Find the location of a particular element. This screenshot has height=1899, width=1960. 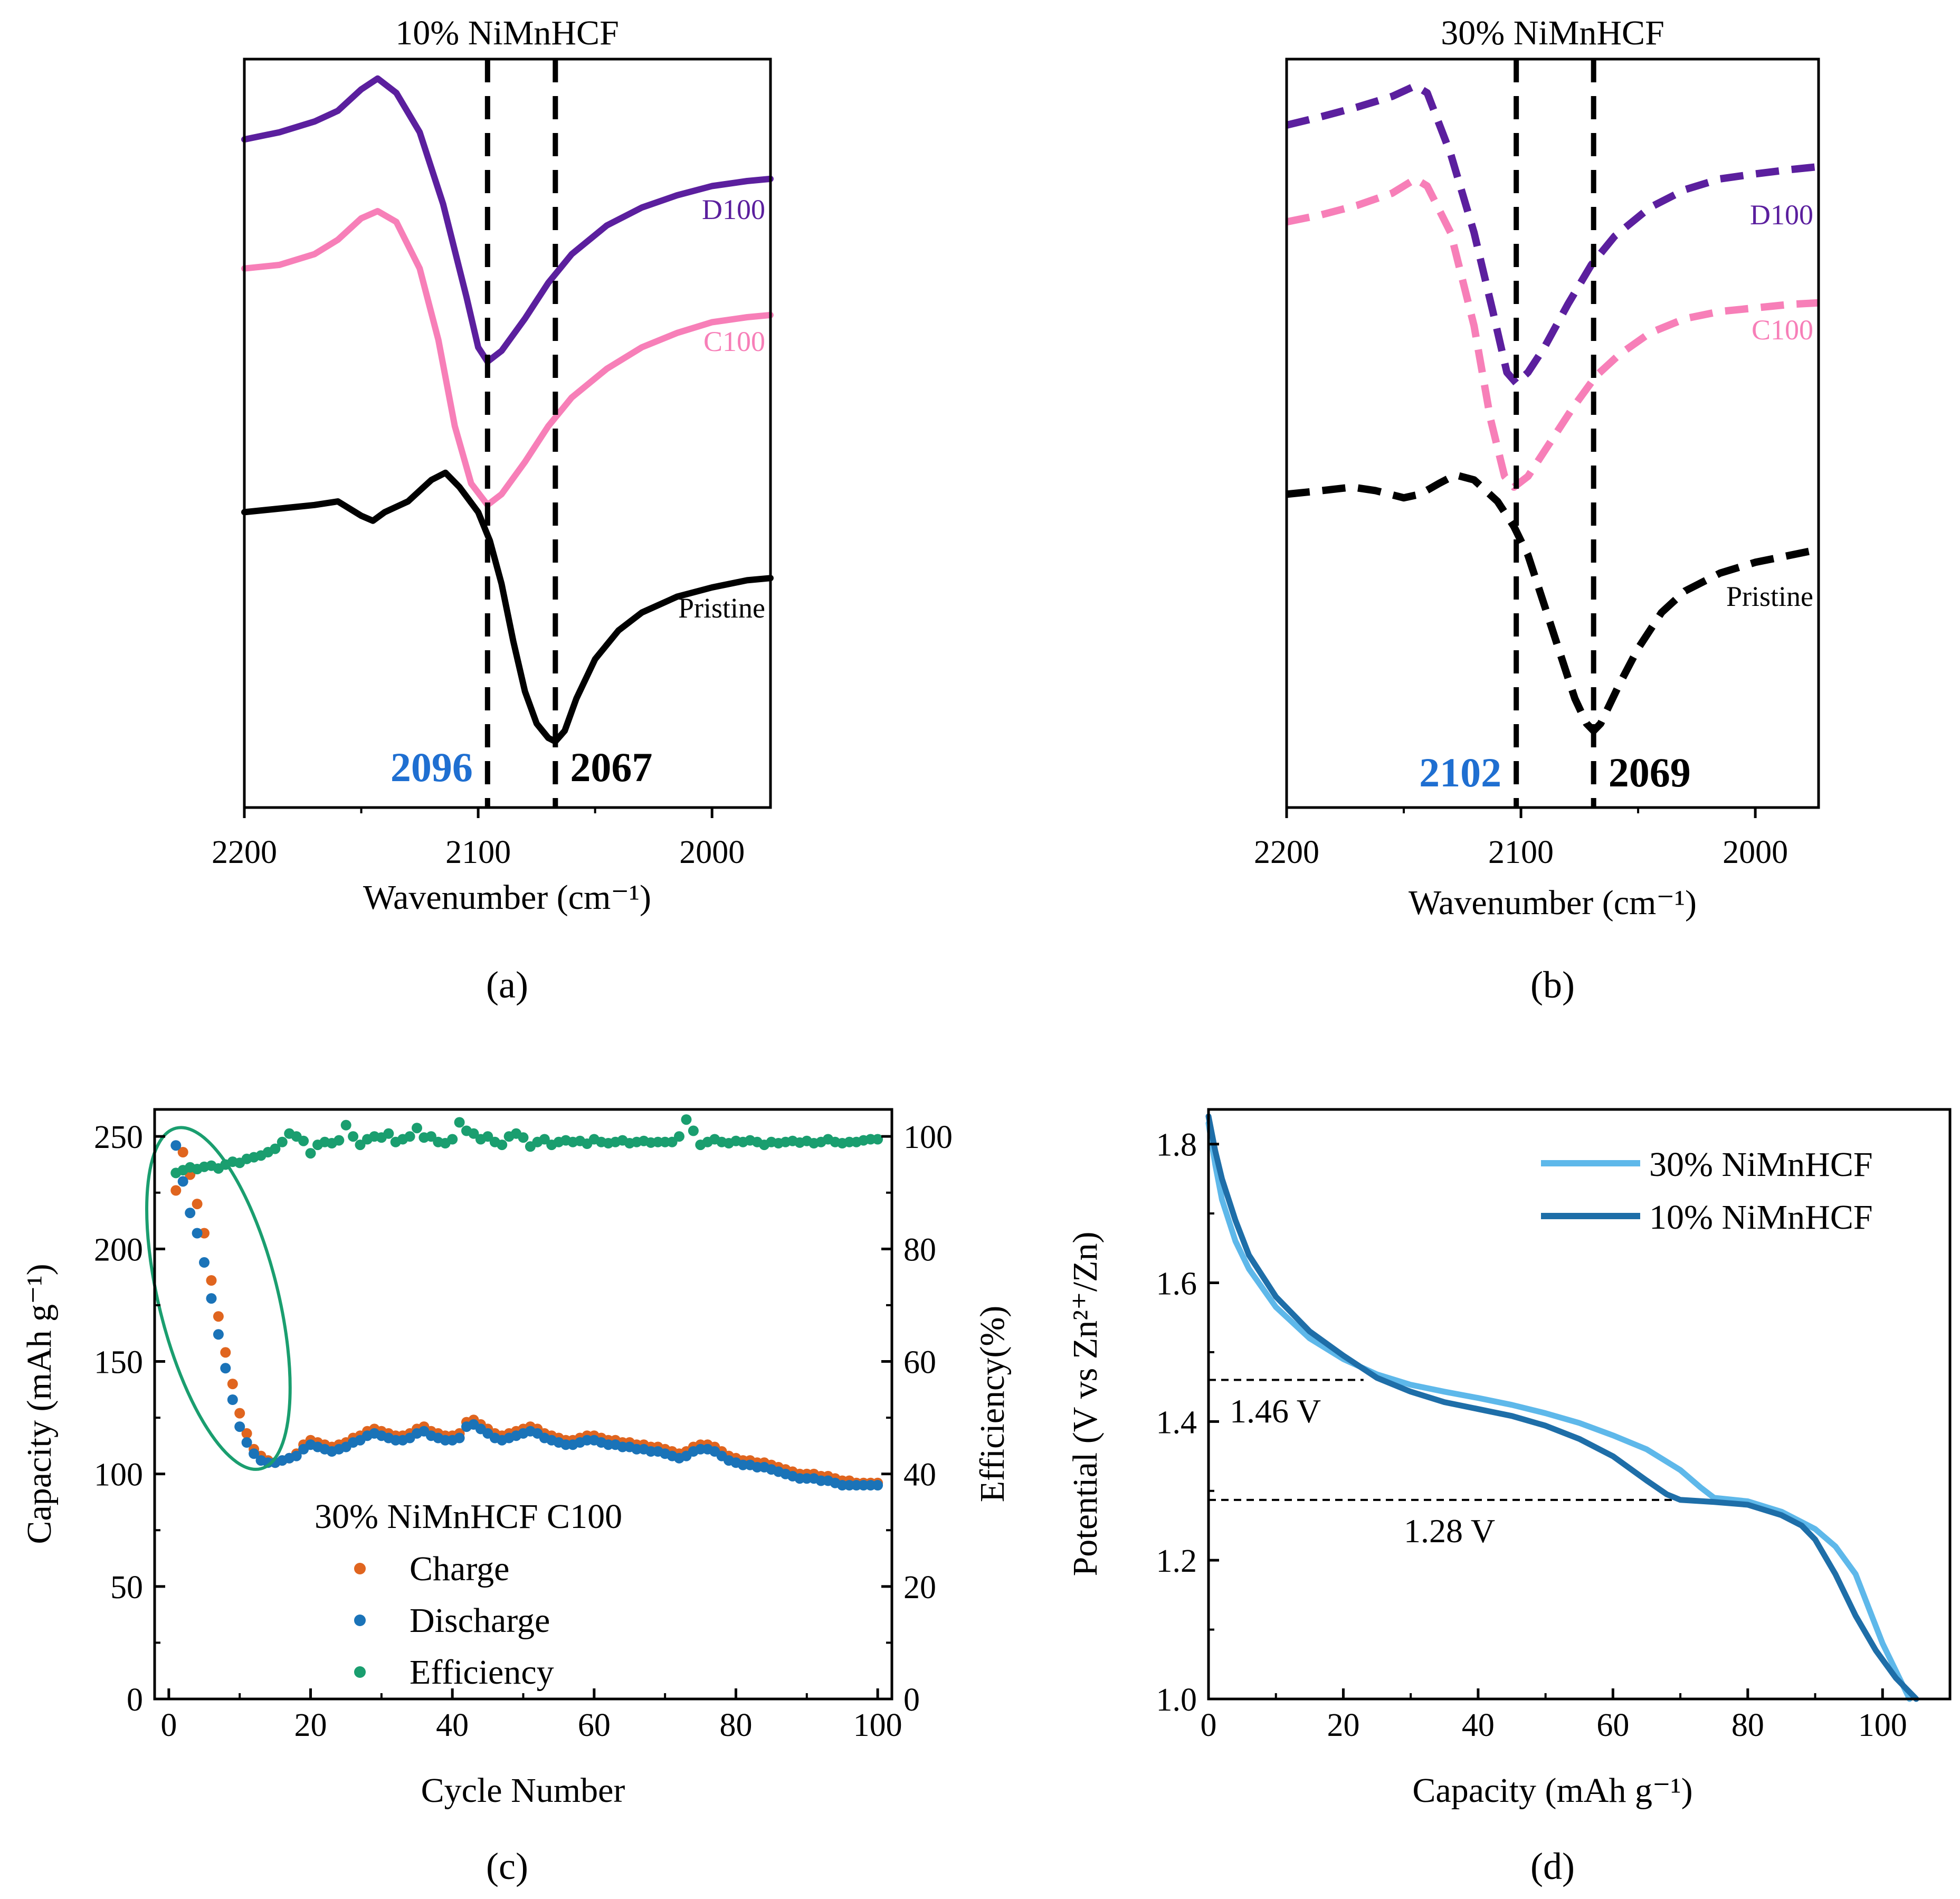

panel-a-curve-label-pristine: Pristine is located at coordinates (721, 608).